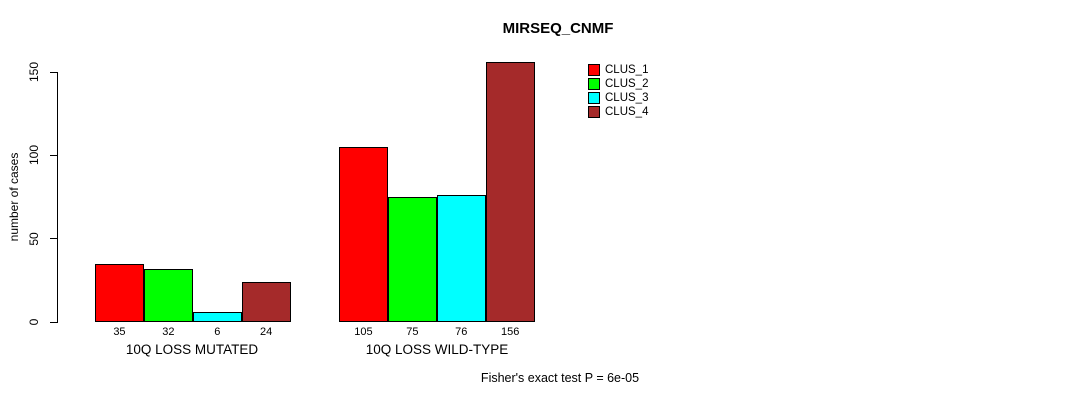 The image size is (1090, 400). I want to click on legend-label: CLUS_3, so click(627, 98).